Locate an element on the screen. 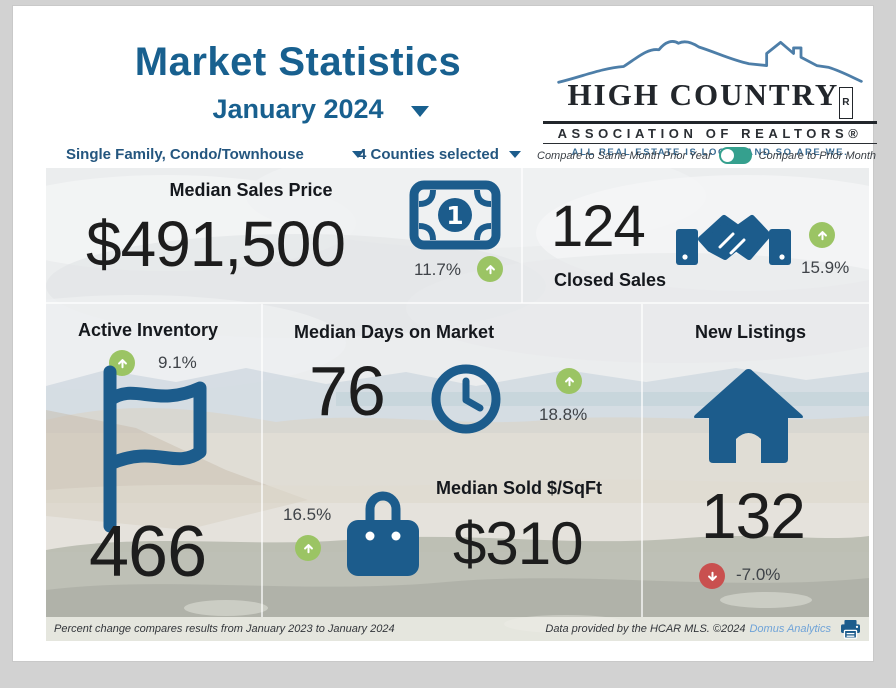 The image size is (896, 688). counties-dropdown: 4 Counties selected is located at coordinates (439, 154).